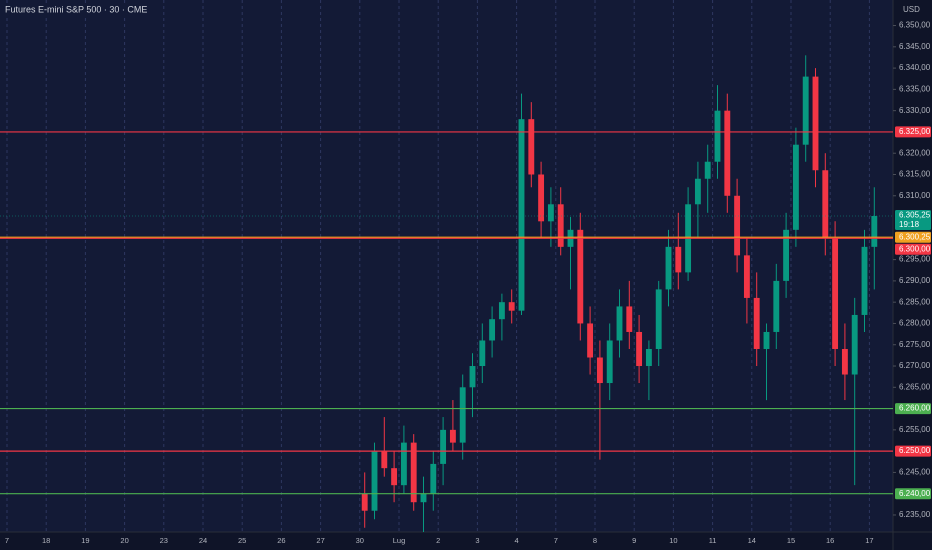  Describe the element at coordinates (124, 540) in the screenshot. I see `x-tick-label: 20` at that location.